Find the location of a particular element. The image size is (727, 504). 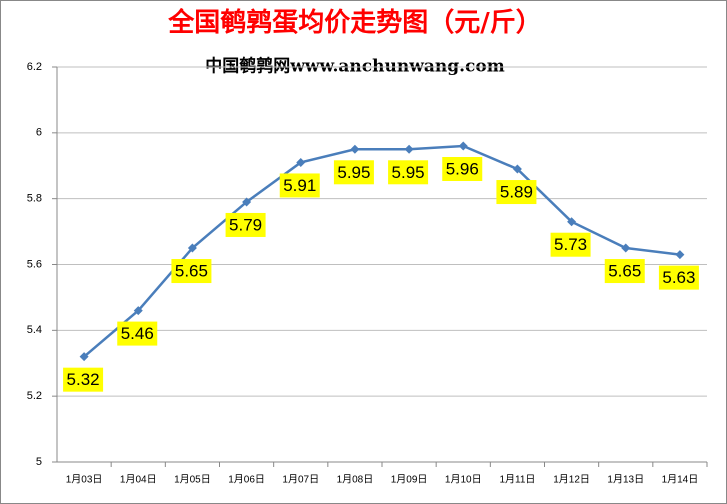

data-label: 5.63 is located at coordinates (678, 277).